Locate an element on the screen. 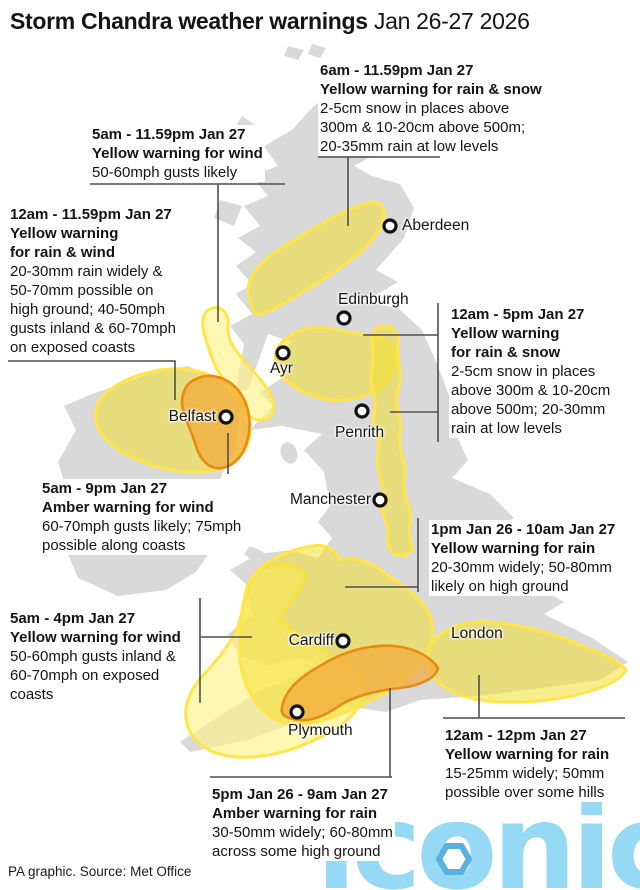 The image size is (640, 890). rain-snow-warning-area-grampians is located at coordinates (316, 258).